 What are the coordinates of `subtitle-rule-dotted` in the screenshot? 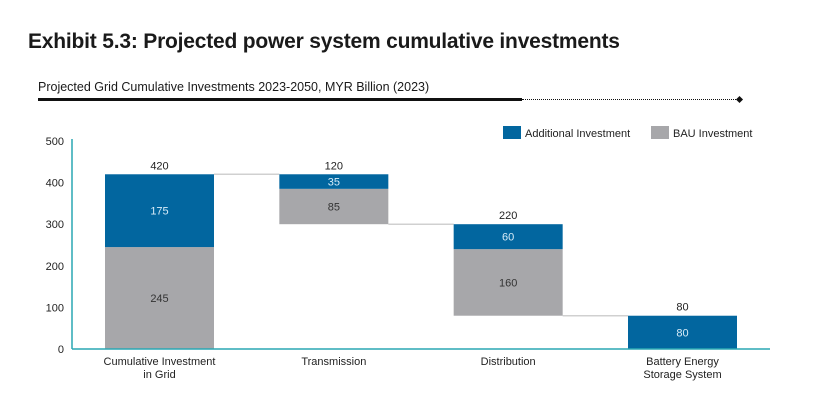 It's located at (630, 99).